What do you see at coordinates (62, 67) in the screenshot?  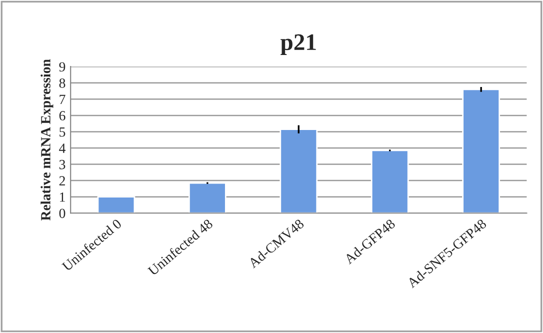 I see `y-tick-label: 9` at bounding box center [62, 67].